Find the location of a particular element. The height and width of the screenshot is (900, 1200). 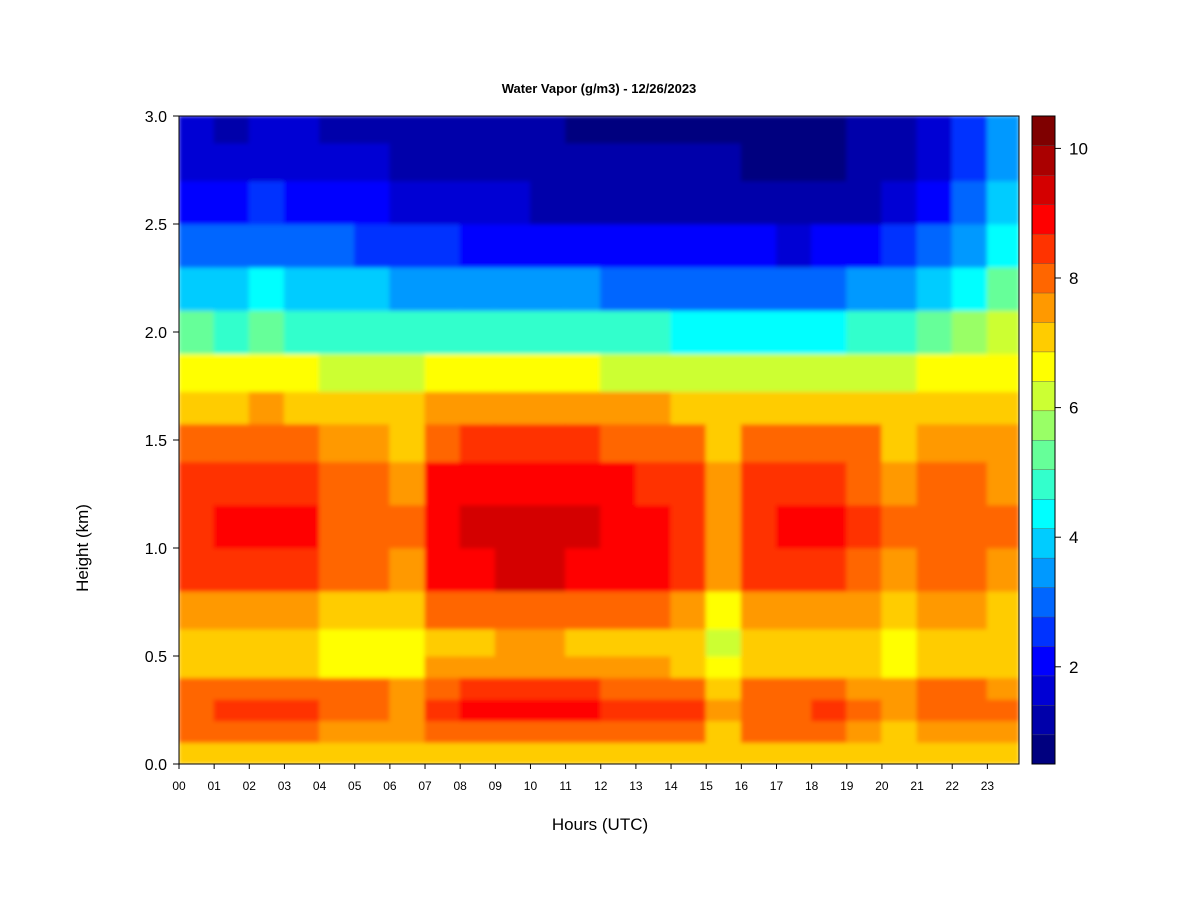

y-tick-label: 2.0 is located at coordinates (156, 333).